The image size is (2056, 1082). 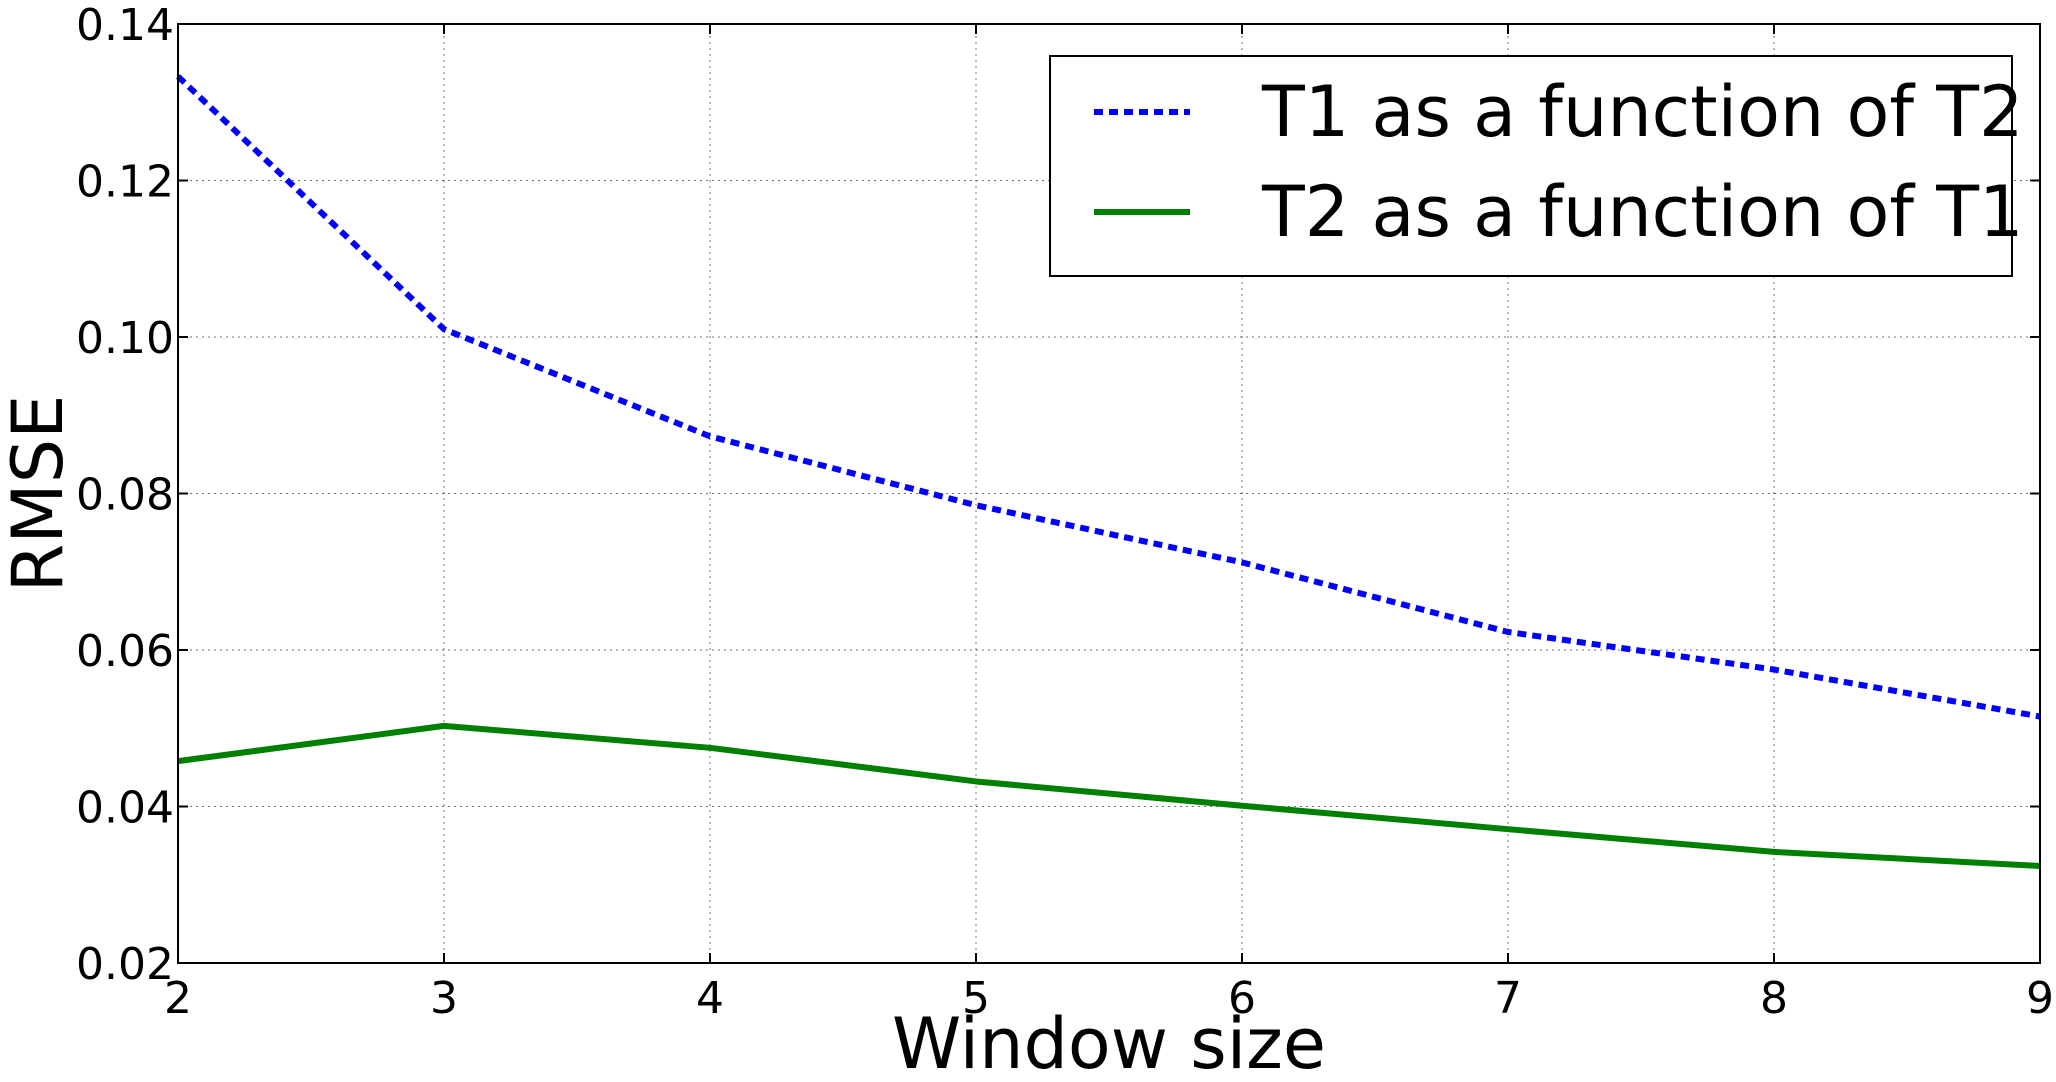 What do you see at coordinates (1642, 212) in the screenshot?
I see `legend-label-t2-of-t1: T2 as a function of T1` at bounding box center [1642, 212].